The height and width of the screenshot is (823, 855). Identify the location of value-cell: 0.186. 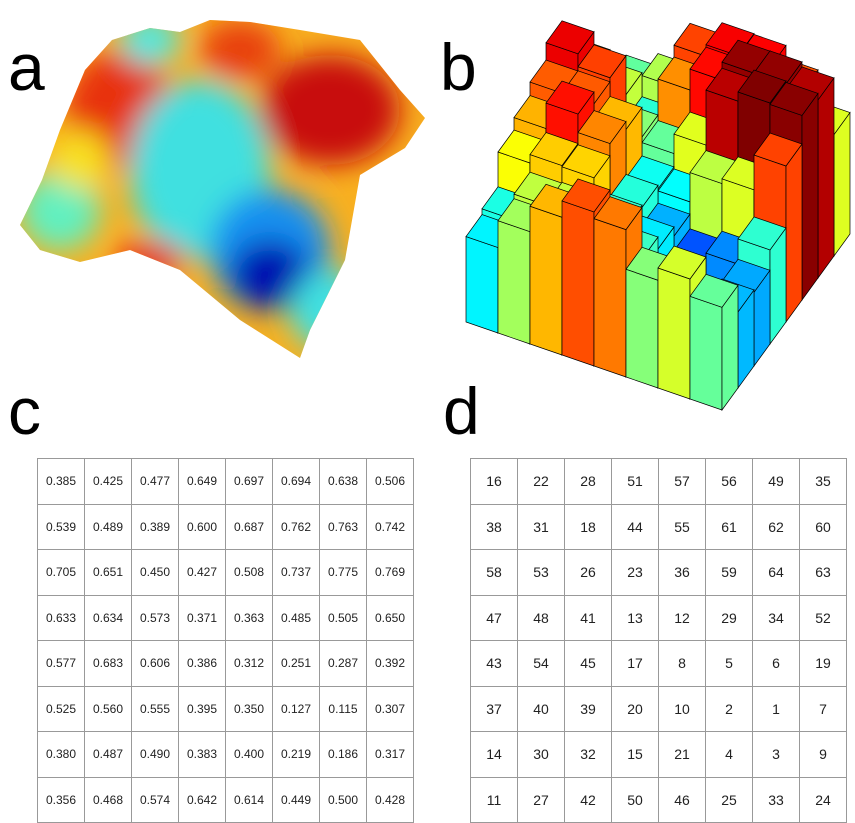
(343, 754).